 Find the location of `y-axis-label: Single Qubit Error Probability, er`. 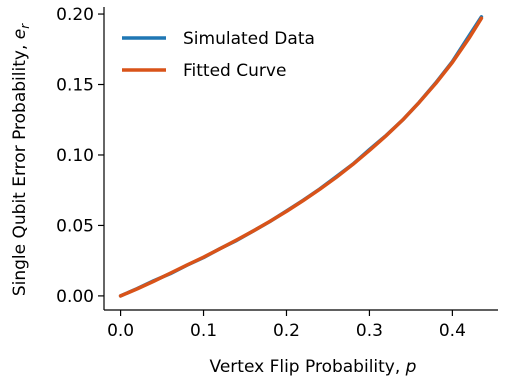

y-axis-label: Single Qubit Error Probability, er is located at coordinates (21, 159).